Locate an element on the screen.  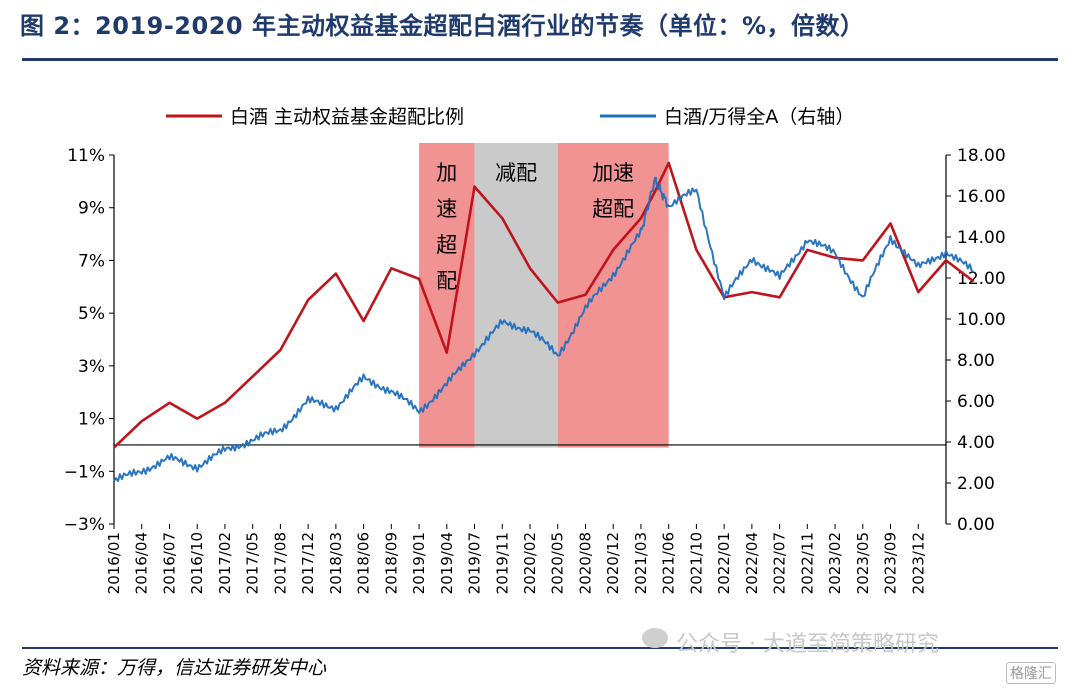
right-tick-label-6: 6.00 is located at coordinates (976, 402).